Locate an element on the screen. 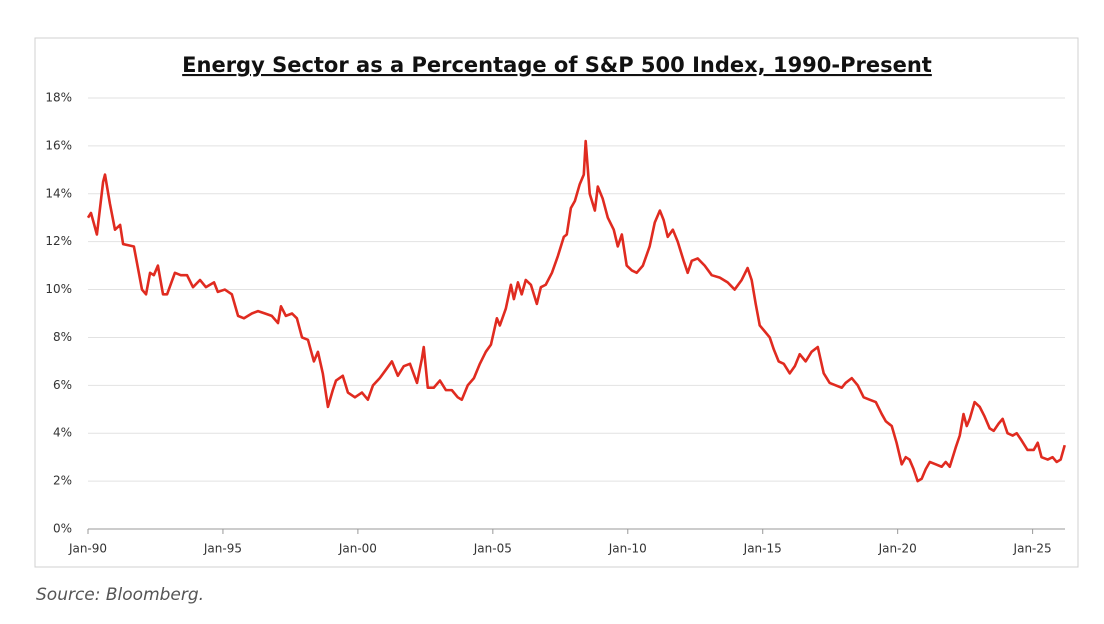  x-tick-label: Jan-95 is located at coordinates (222, 549).